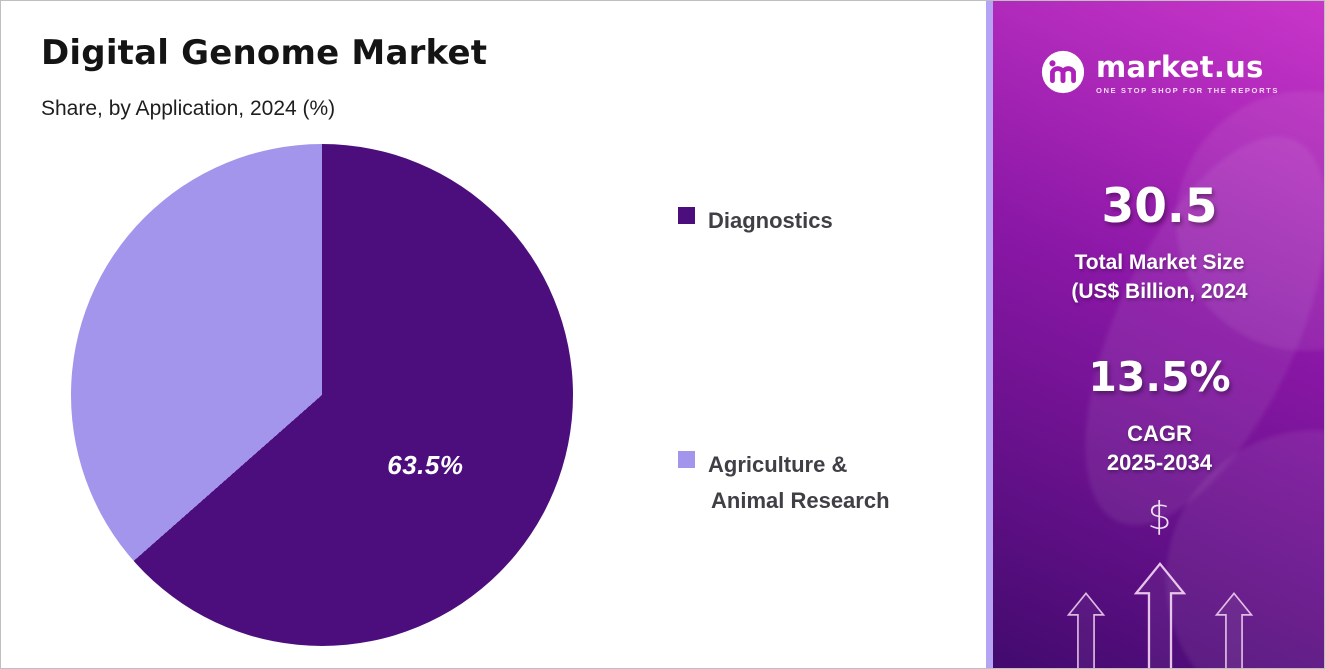 The width and height of the screenshot is (1325, 669). I want to click on pie-slice-data-label: 63.5%, so click(425, 465).